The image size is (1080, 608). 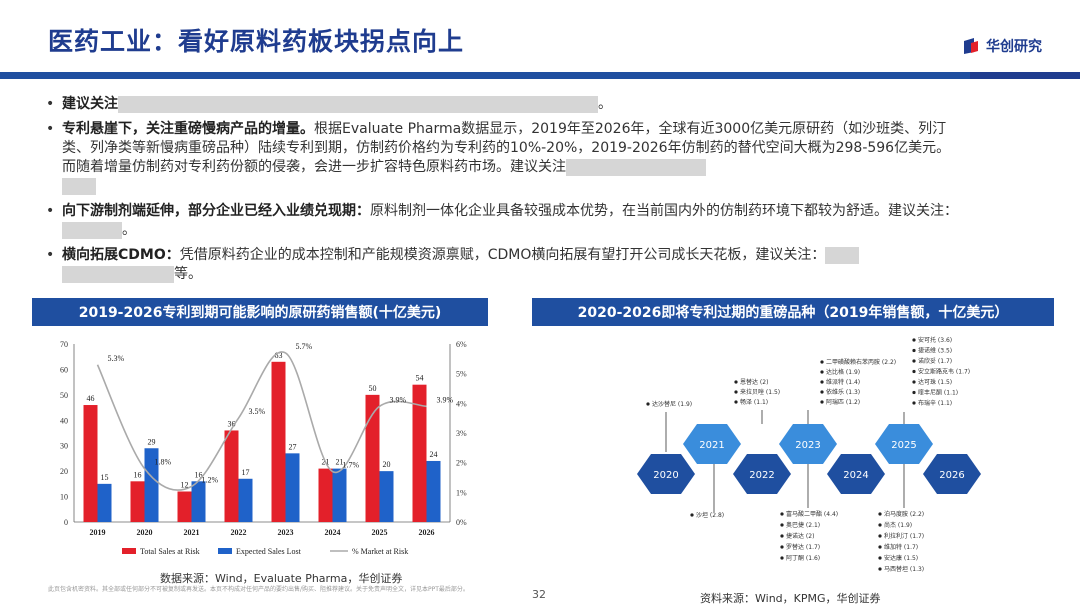 I want to click on y2-tick-label: 6%, so click(x=461, y=344).